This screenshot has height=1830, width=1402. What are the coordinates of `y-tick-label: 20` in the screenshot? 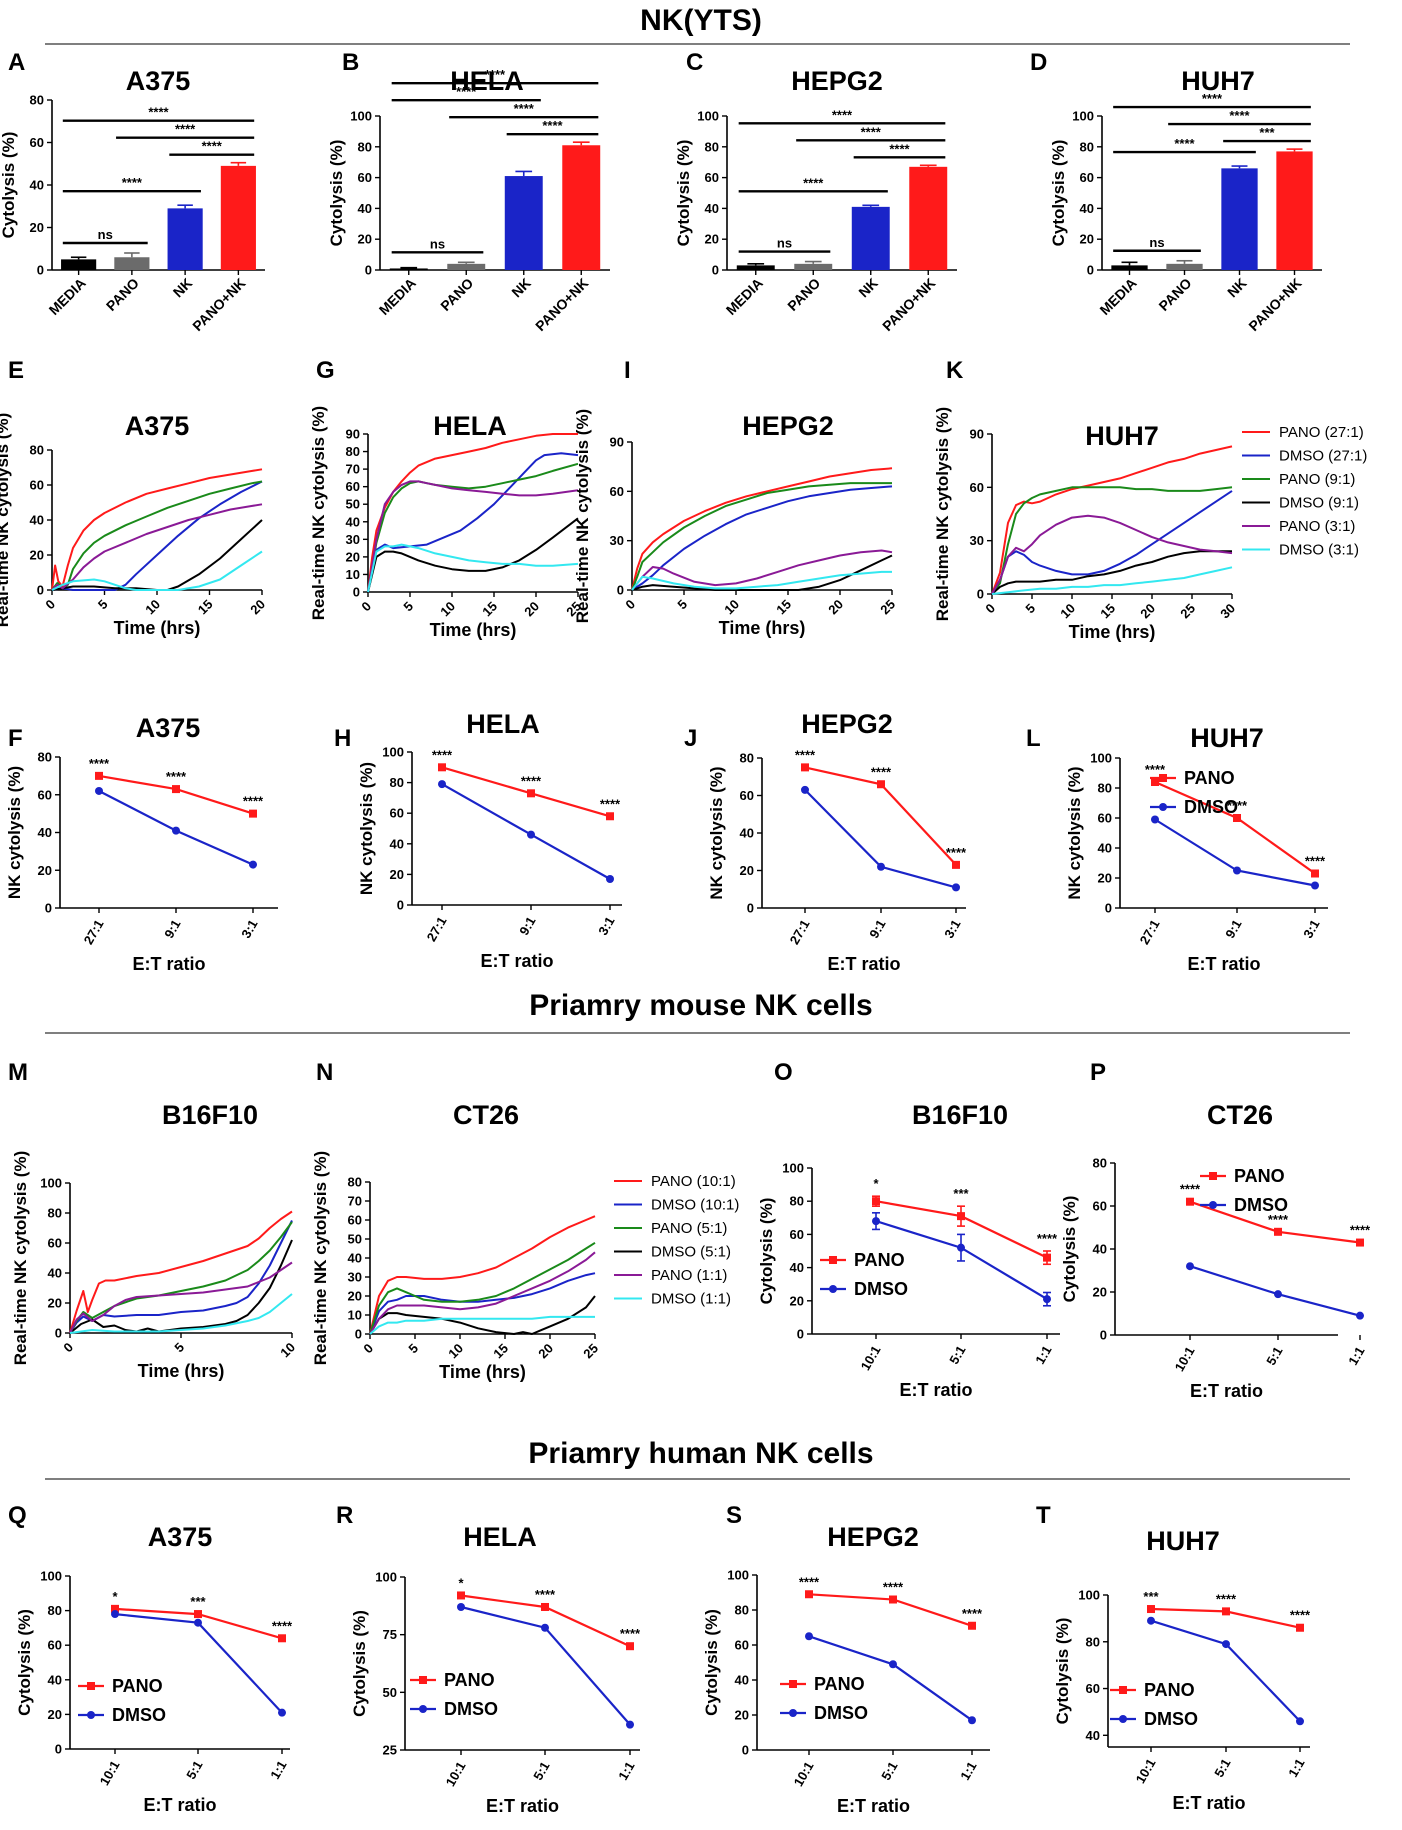 It's located at (37, 227).